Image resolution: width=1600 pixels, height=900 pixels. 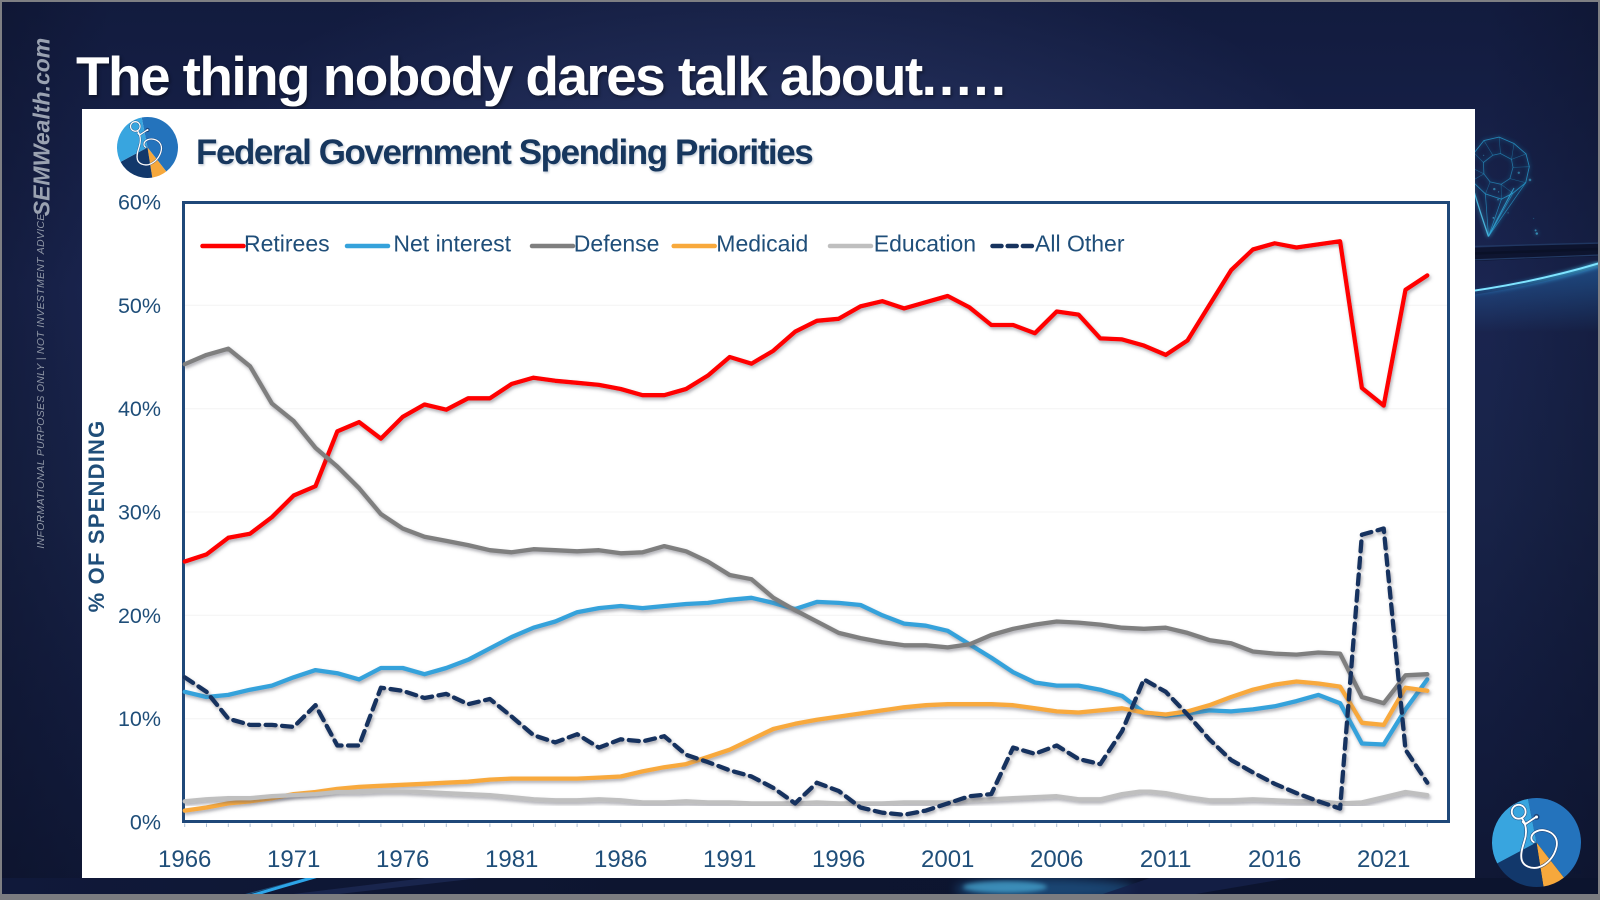 I want to click on svg-text: Defense, so click(x=617, y=244).